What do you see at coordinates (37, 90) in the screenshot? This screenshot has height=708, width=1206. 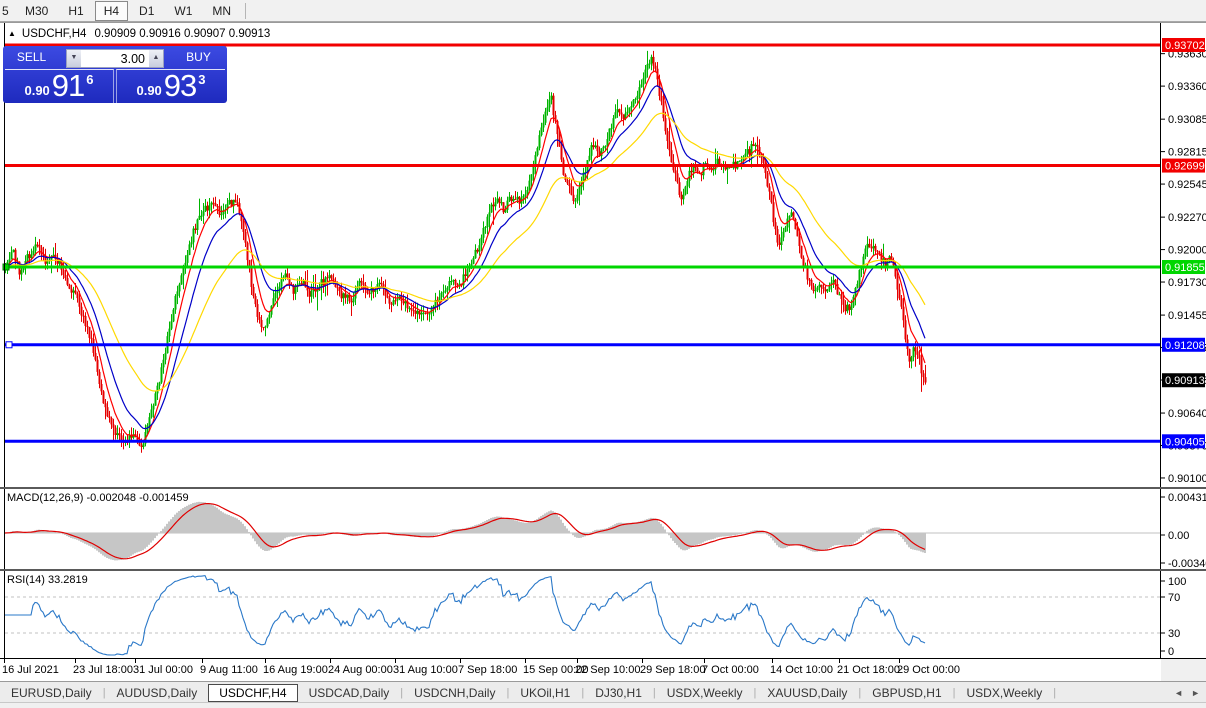 I see `sell-price-prefix: 0.90` at bounding box center [37, 90].